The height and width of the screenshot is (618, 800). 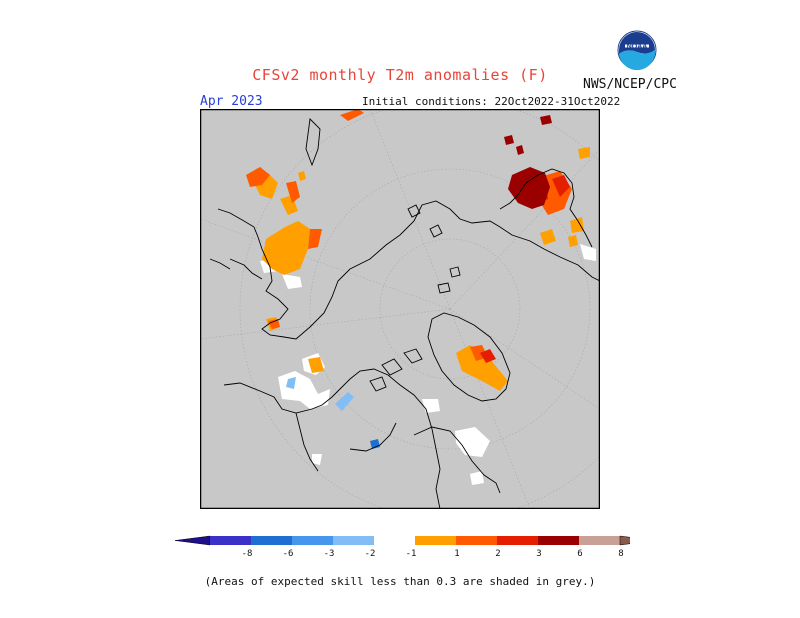 I want to click on colorbar-tick-label: -1, so click(x=411, y=554).